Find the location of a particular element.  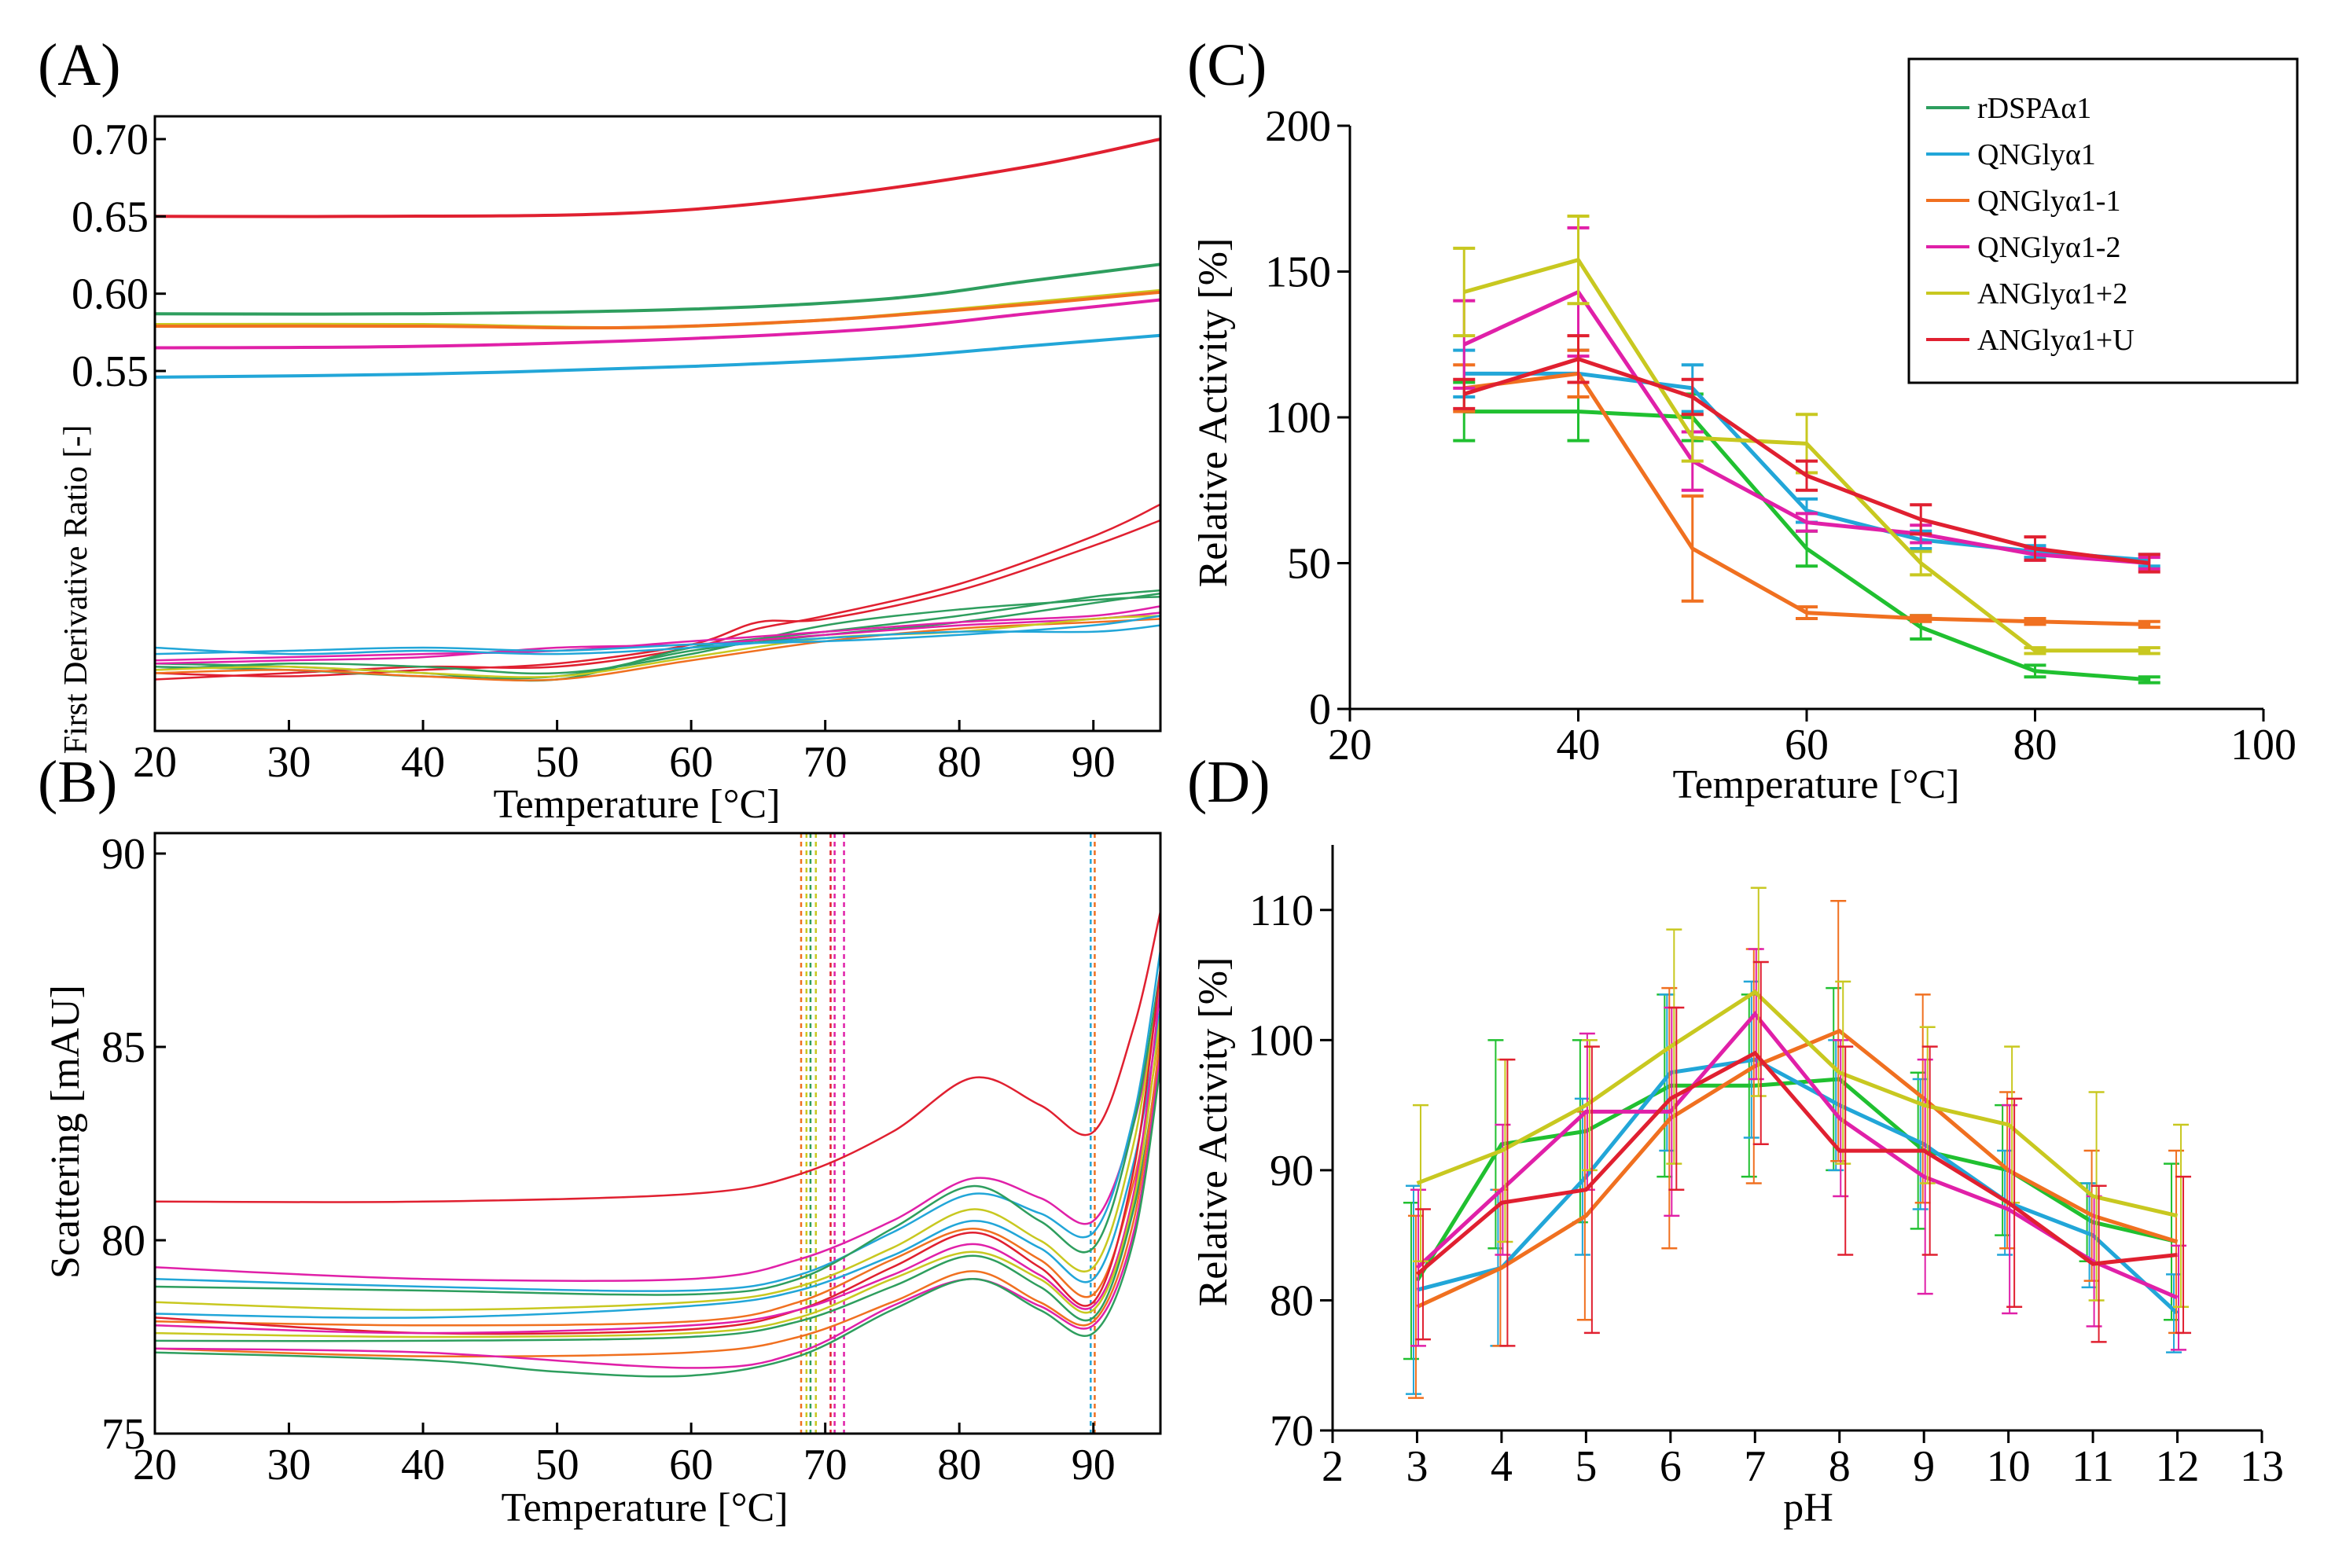

x-tick-label: 60 is located at coordinates (691, 762).